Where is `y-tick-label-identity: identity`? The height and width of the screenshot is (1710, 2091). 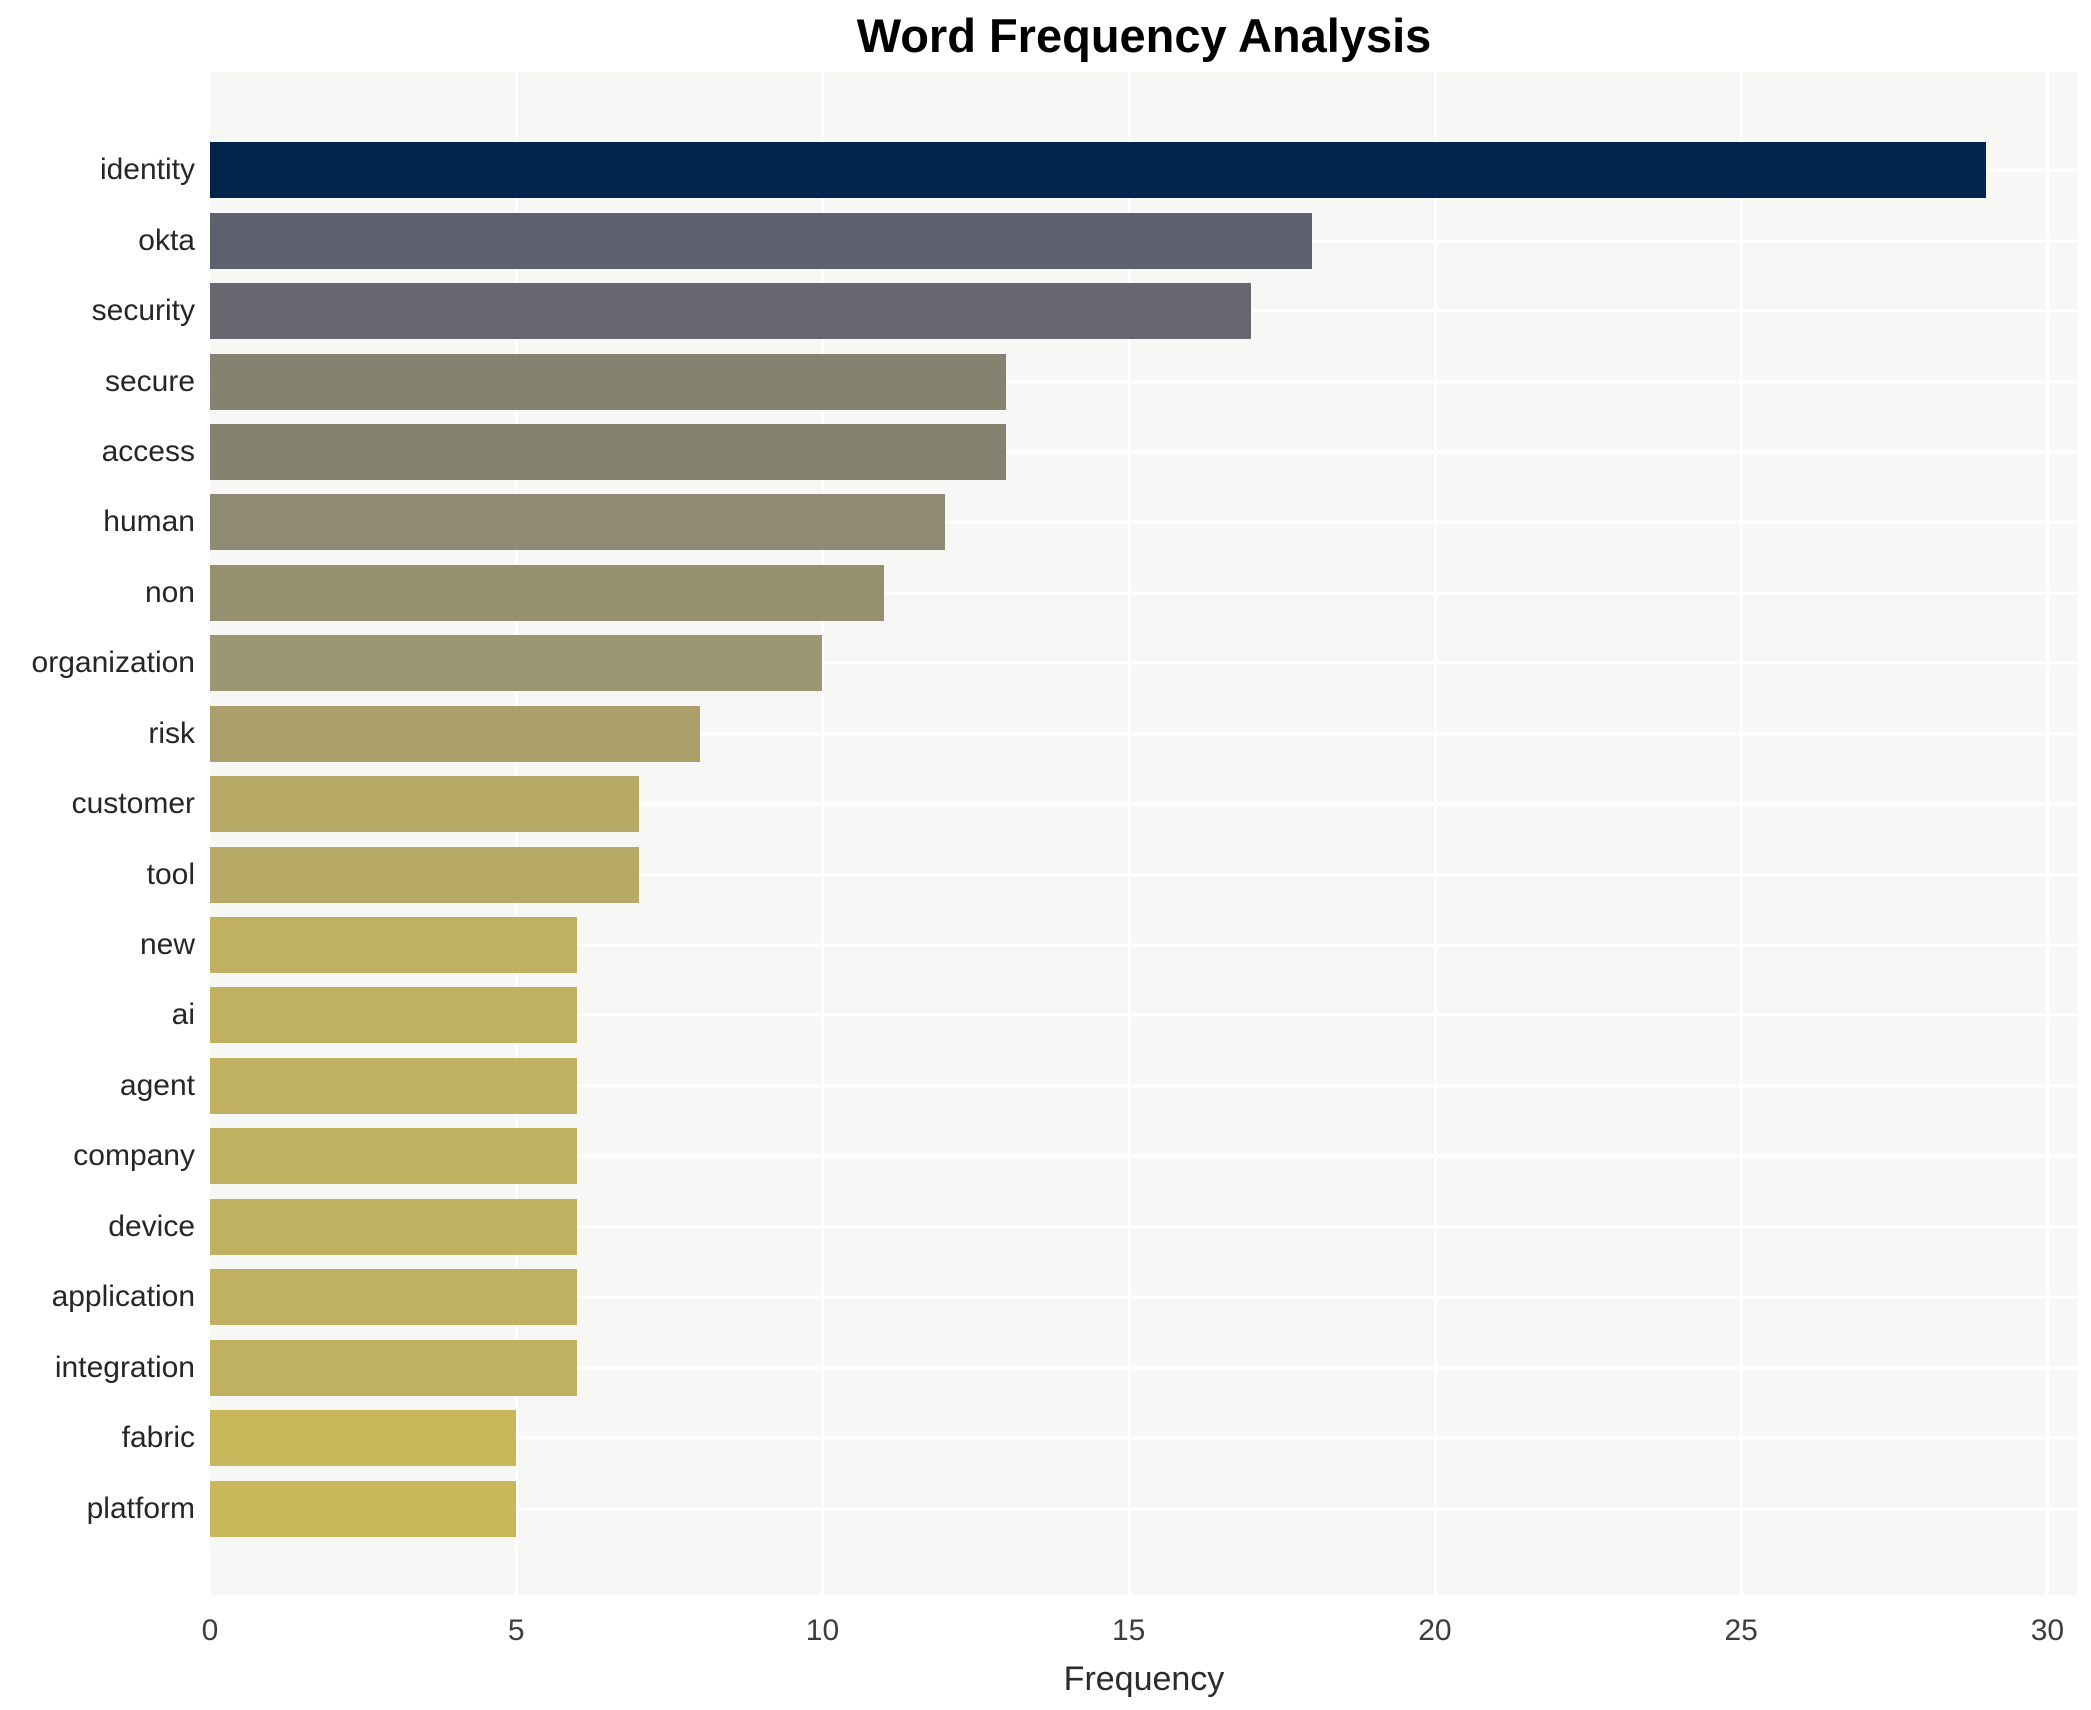 y-tick-label-identity: identity is located at coordinates (147, 170).